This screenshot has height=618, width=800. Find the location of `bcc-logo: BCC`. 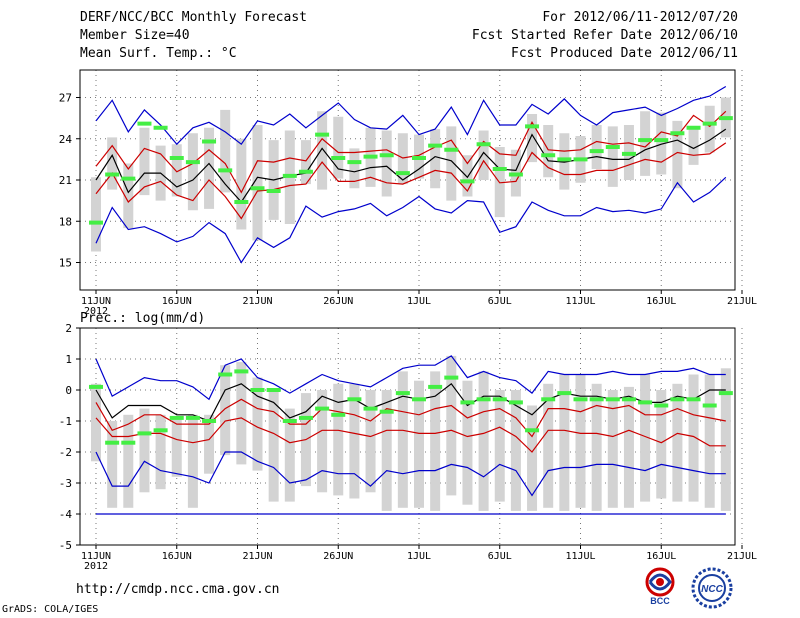

bcc-logo: BCC is located at coordinates (660, 586).